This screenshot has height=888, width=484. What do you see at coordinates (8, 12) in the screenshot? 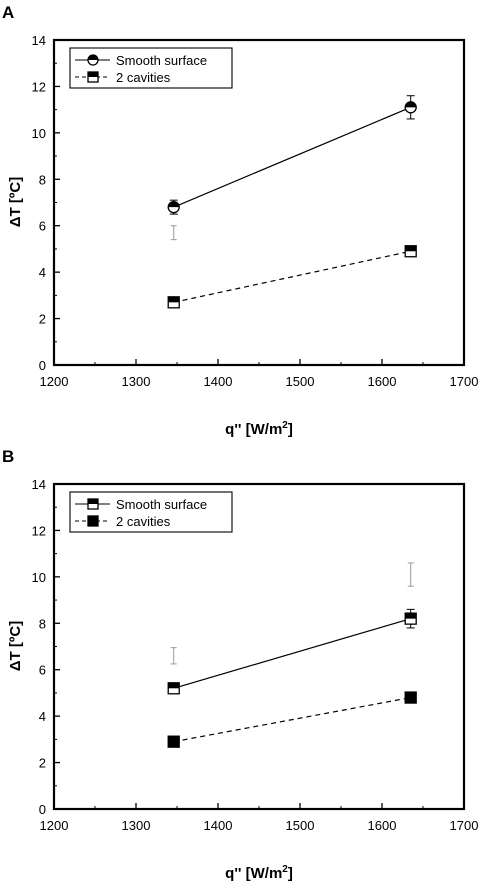
I see `panel-letter: A` at bounding box center [8, 12].